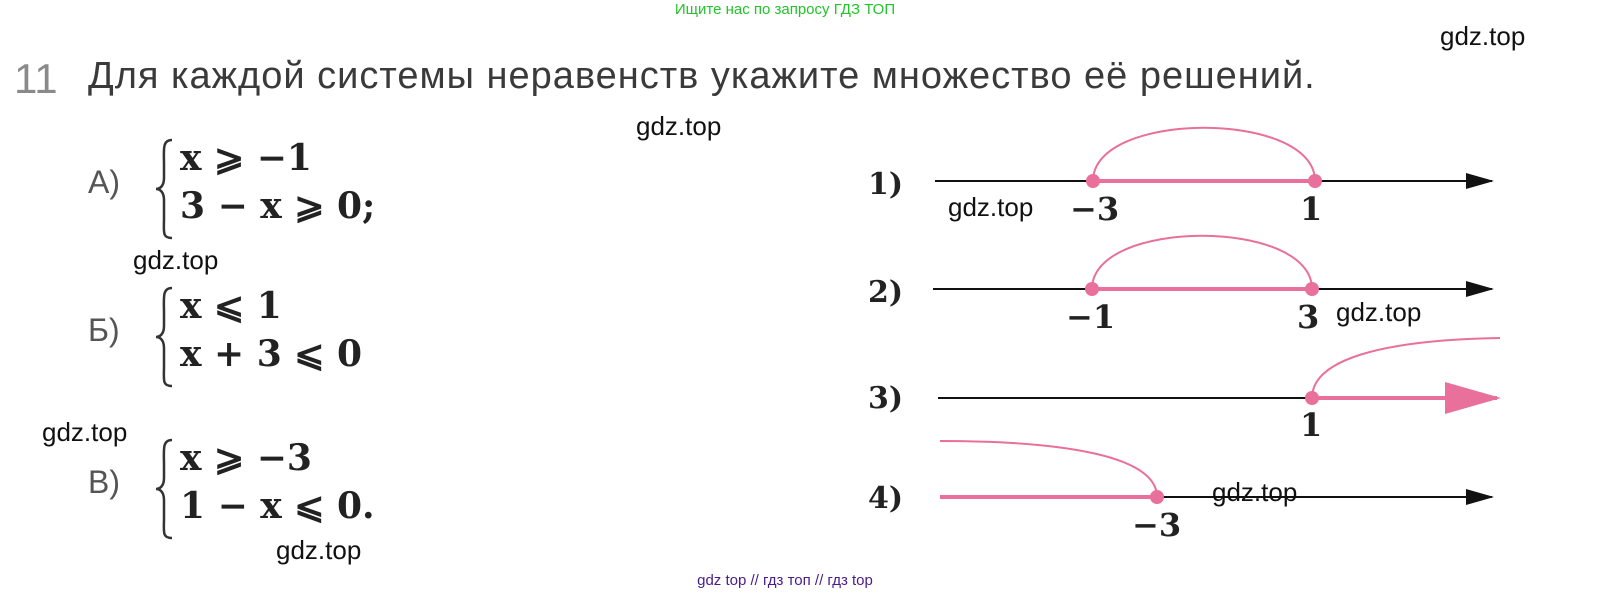 This screenshot has width=1597, height=609. Describe the element at coordinates (271, 354) in the screenshot. I see `system-b-line-2: x + 3 ⩽ 0` at that location.